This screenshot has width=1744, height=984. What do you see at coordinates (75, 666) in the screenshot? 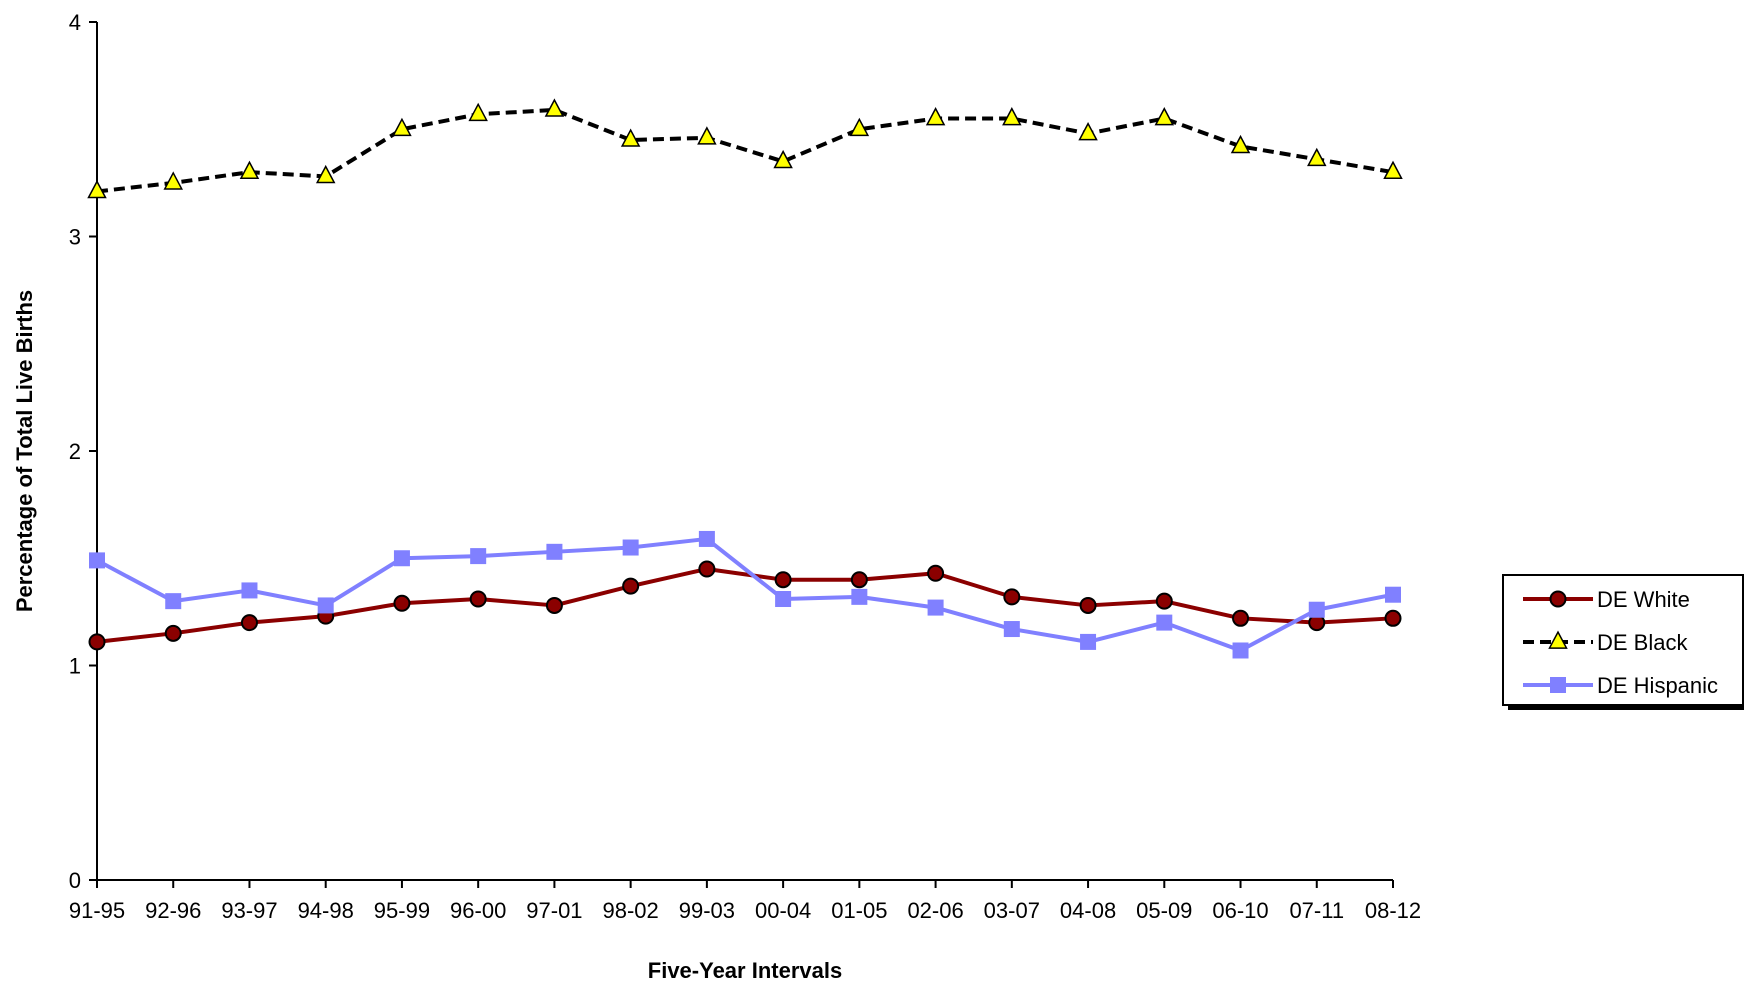
I see `y-tick-label: 1` at bounding box center [75, 666].